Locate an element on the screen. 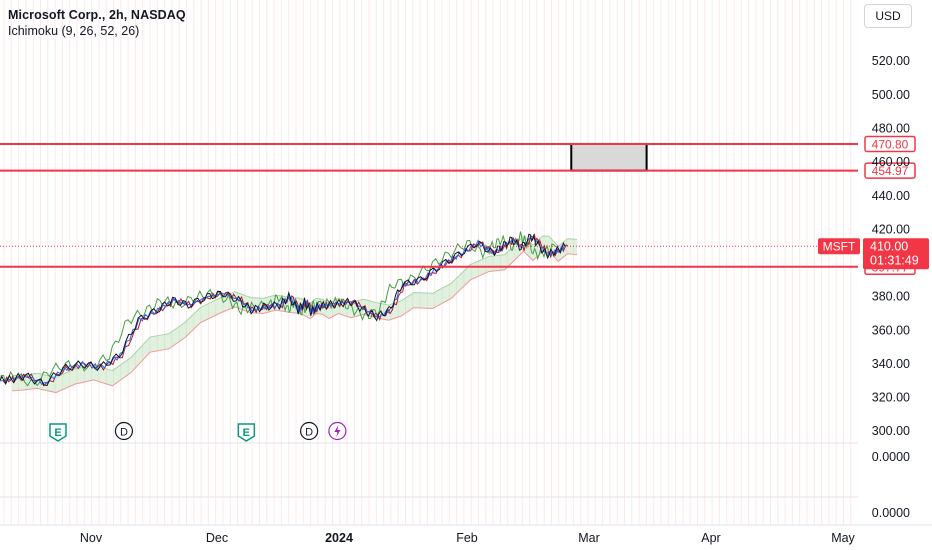 Image resolution: width=932 pixels, height=550 pixels. x-tick-label: Dec is located at coordinates (217, 538).